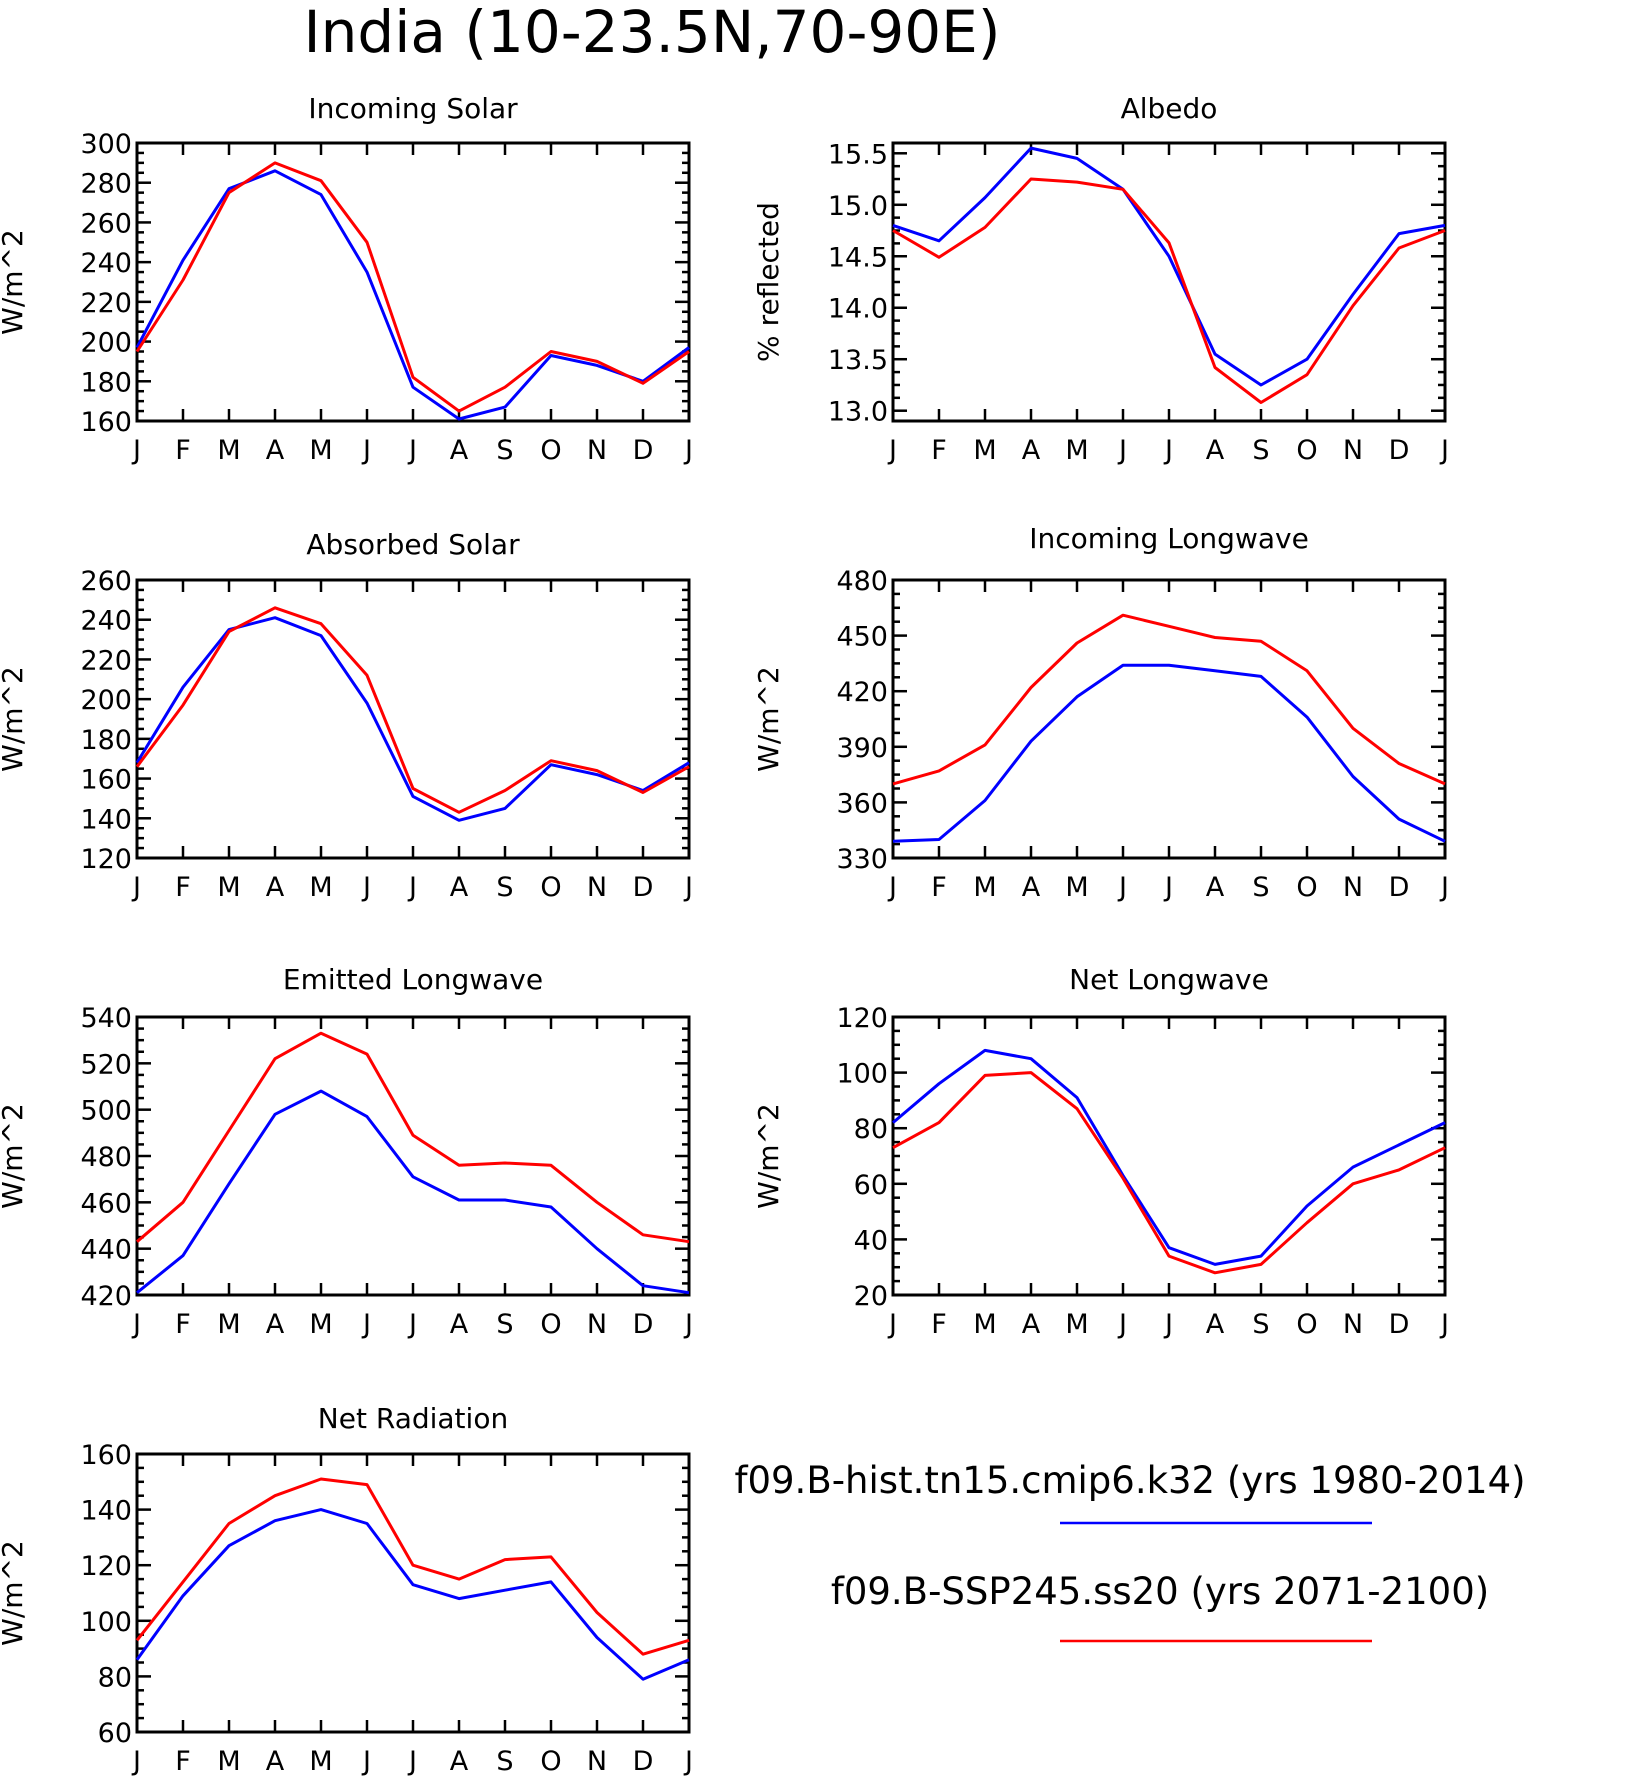 This screenshot has width=1641, height=1783. Describe the element at coordinates (412, 295) in the screenshot. I see `incoming-solar-series-hist-line` at that location.